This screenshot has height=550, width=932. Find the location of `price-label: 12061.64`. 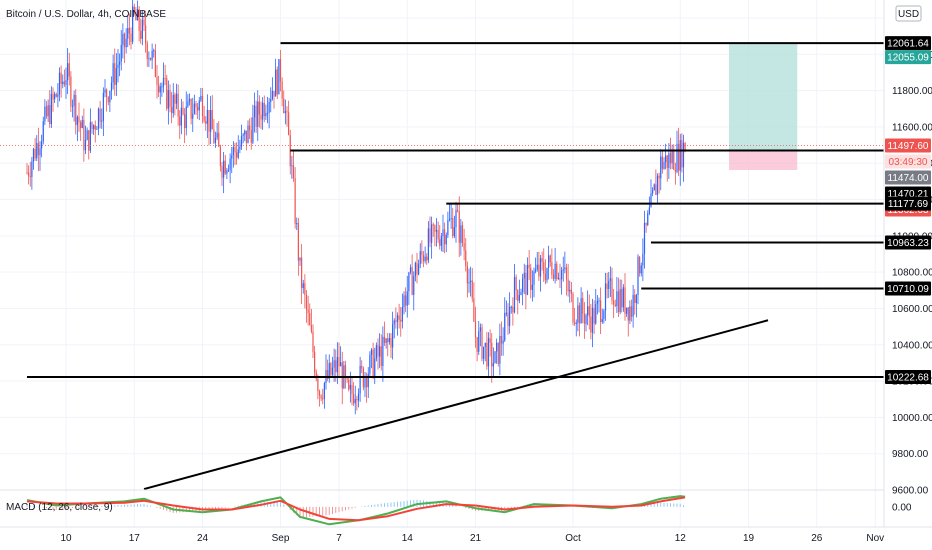

price-label: 12061.64 is located at coordinates (908, 43).